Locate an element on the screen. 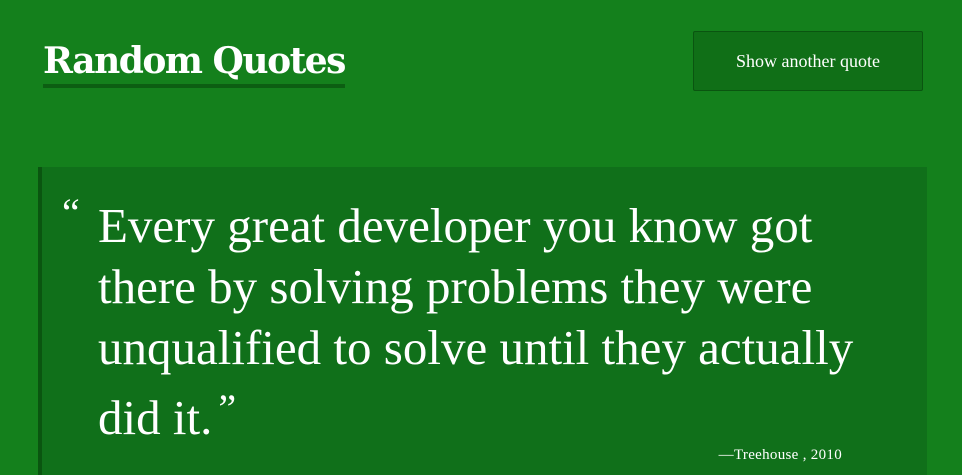  open-quote-mark: “ is located at coordinates (71, 212).